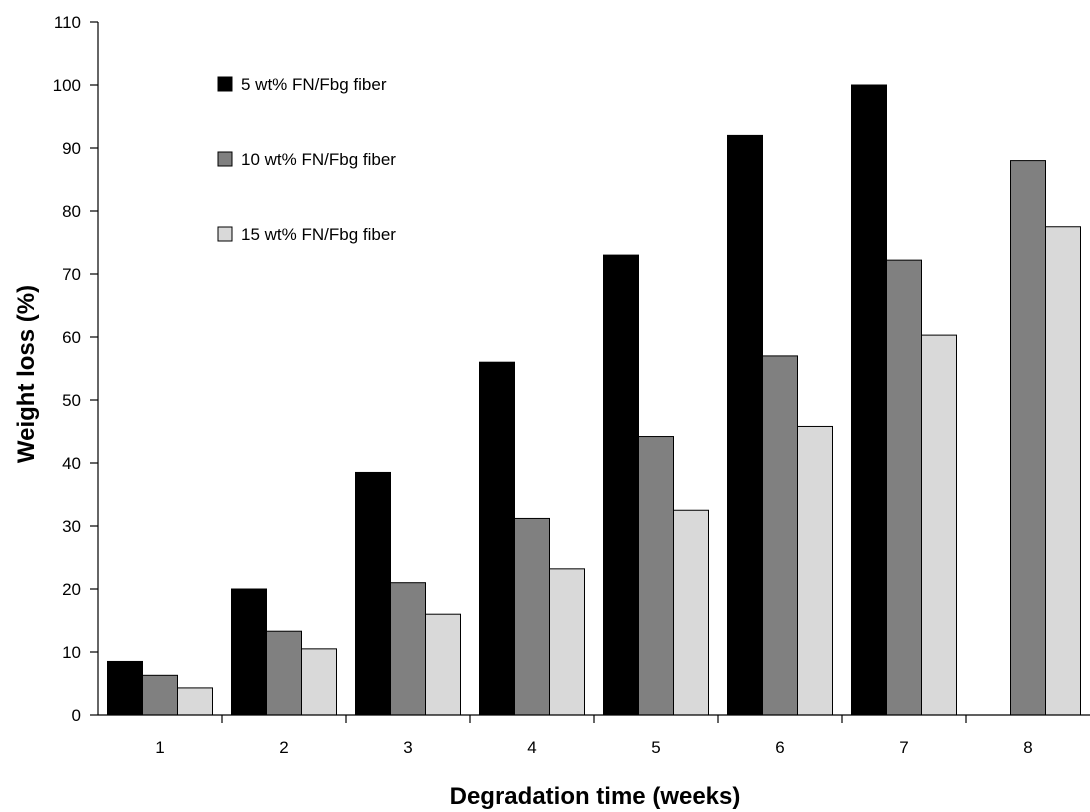 This screenshot has height=812, width=1090. Describe the element at coordinates (159, 747) in the screenshot. I see `x-tick-label: 1` at that location.